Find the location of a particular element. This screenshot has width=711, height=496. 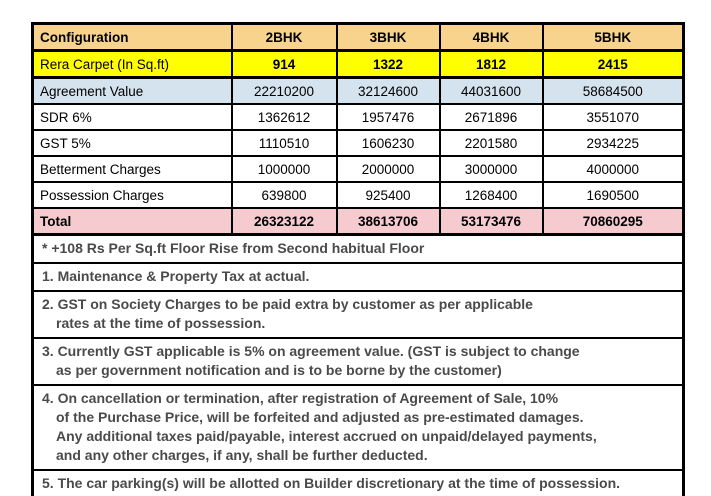

cell-value: 2000000 is located at coordinates (388, 169).